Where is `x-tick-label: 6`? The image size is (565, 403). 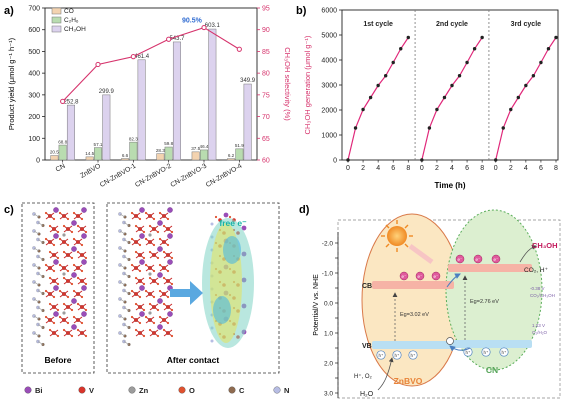
x-tick-label: 6 is located at coordinates (393, 168).